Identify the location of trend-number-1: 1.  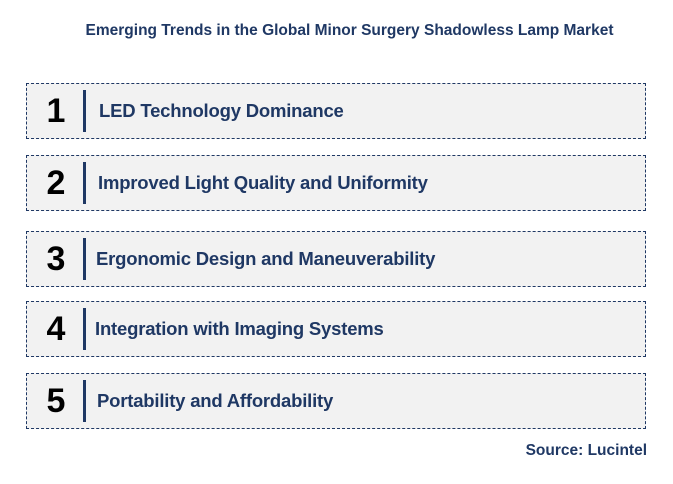
(56, 110).